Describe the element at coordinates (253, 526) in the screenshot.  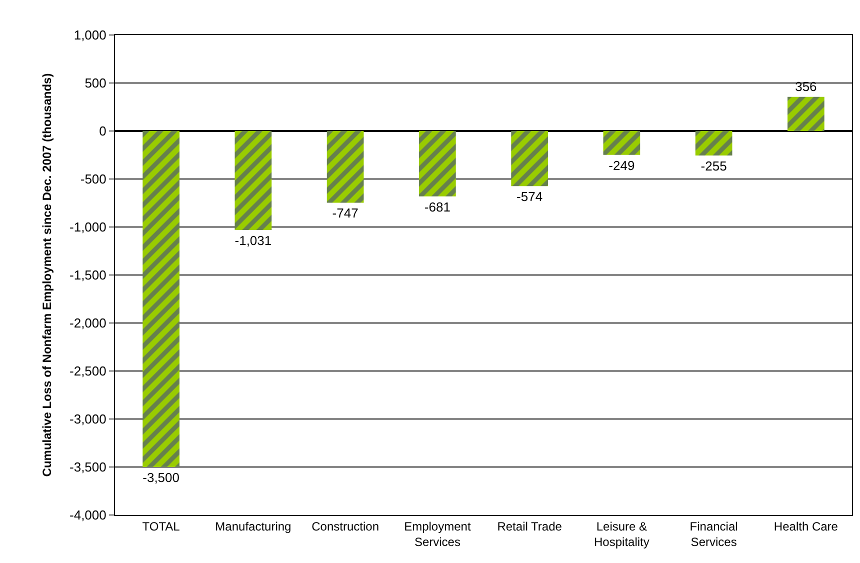
I see `x-tick-label: Manufacturing` at that location.